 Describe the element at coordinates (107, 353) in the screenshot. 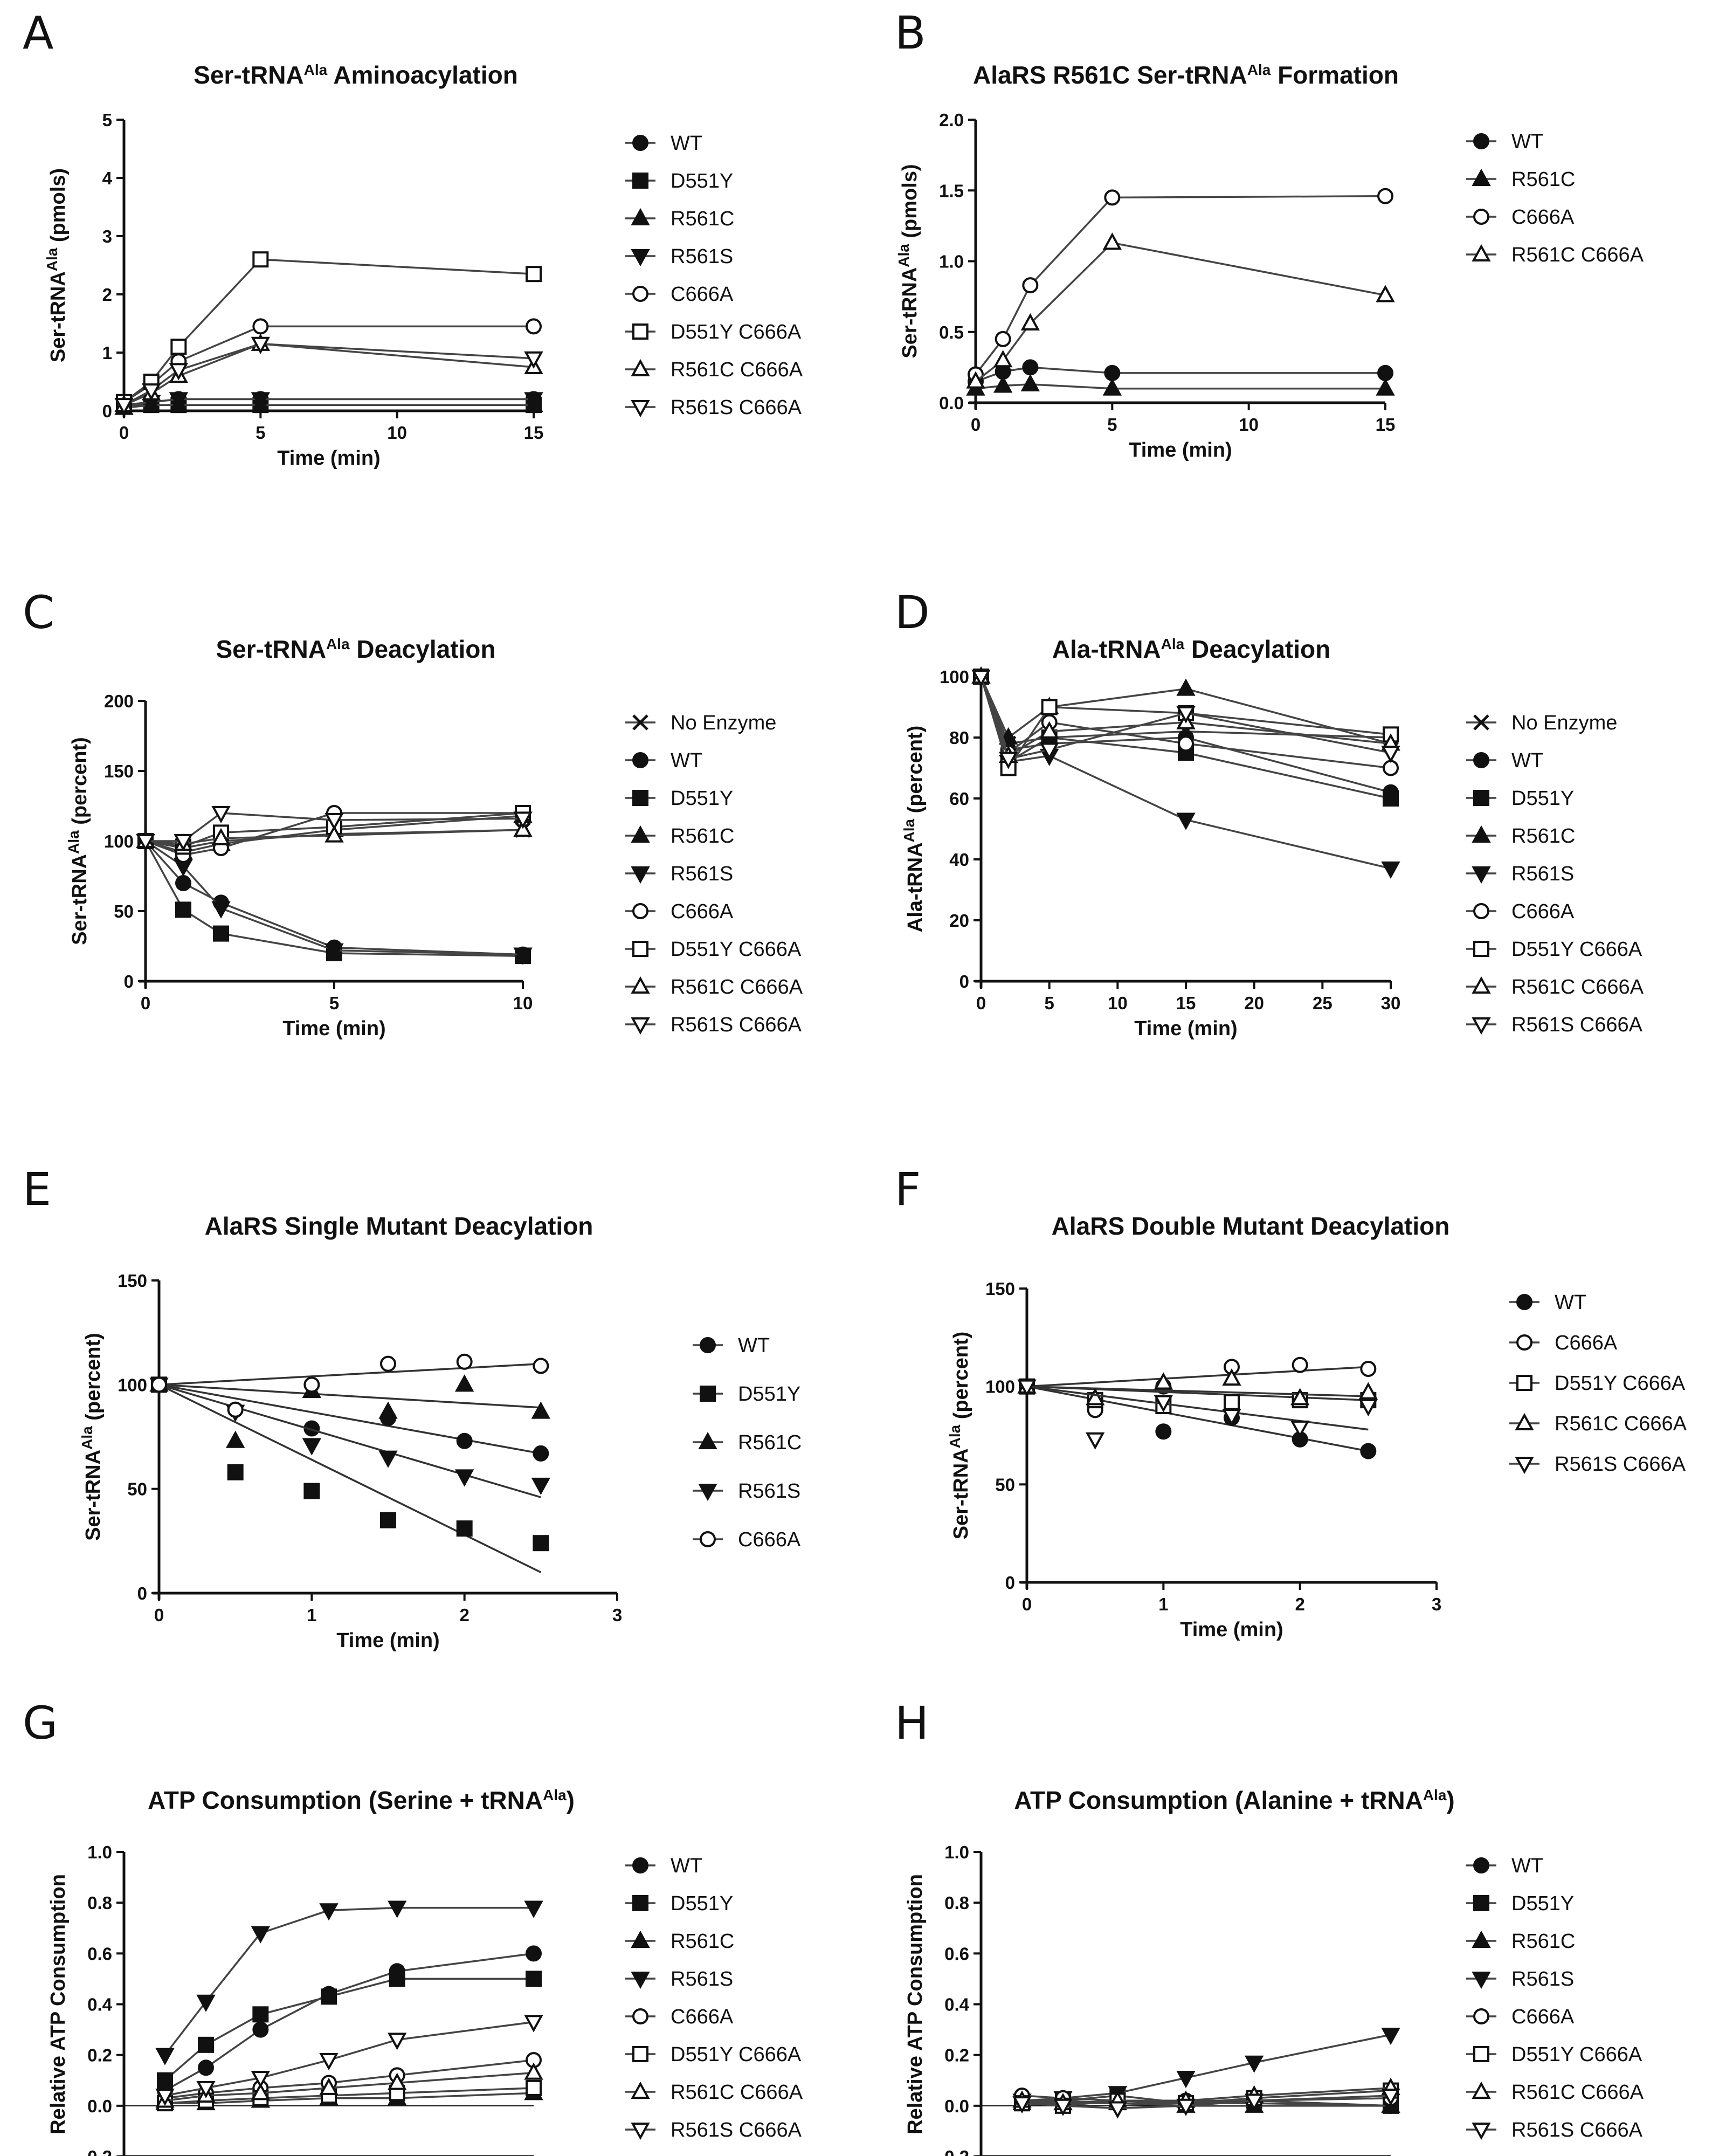

I see `y-tick-label: 1` at that location.